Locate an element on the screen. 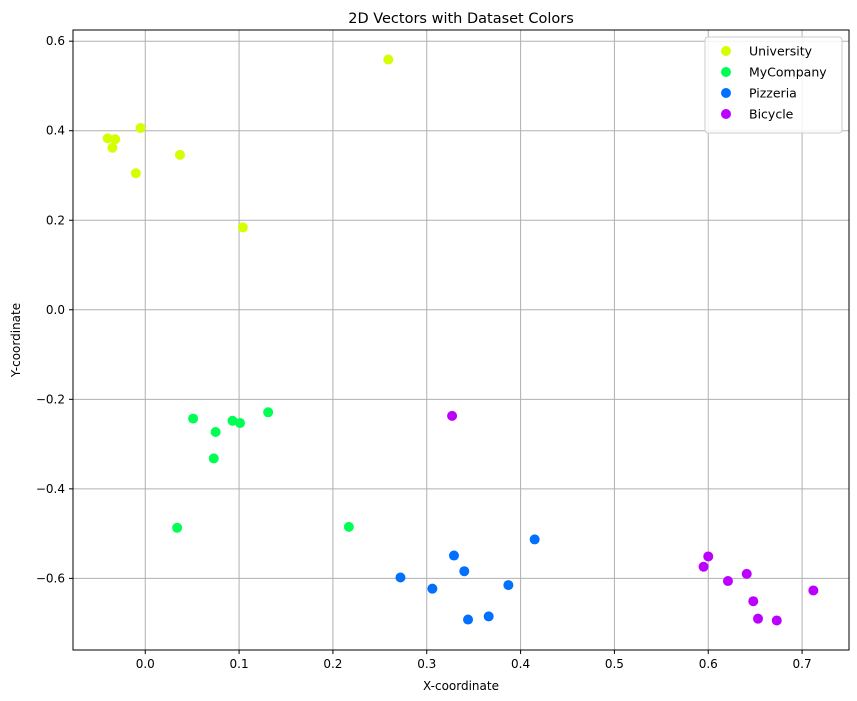  chart-title: 2D Vectors with Dataset Colors is located at coordinates (461, 19).